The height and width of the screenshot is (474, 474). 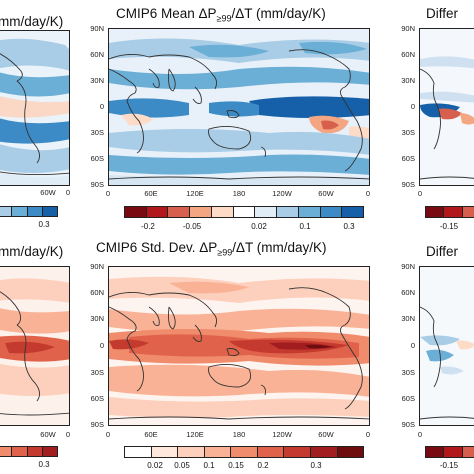 I want to click on top-left-colorbar-label: 0.3, so click(x=44, y=224).